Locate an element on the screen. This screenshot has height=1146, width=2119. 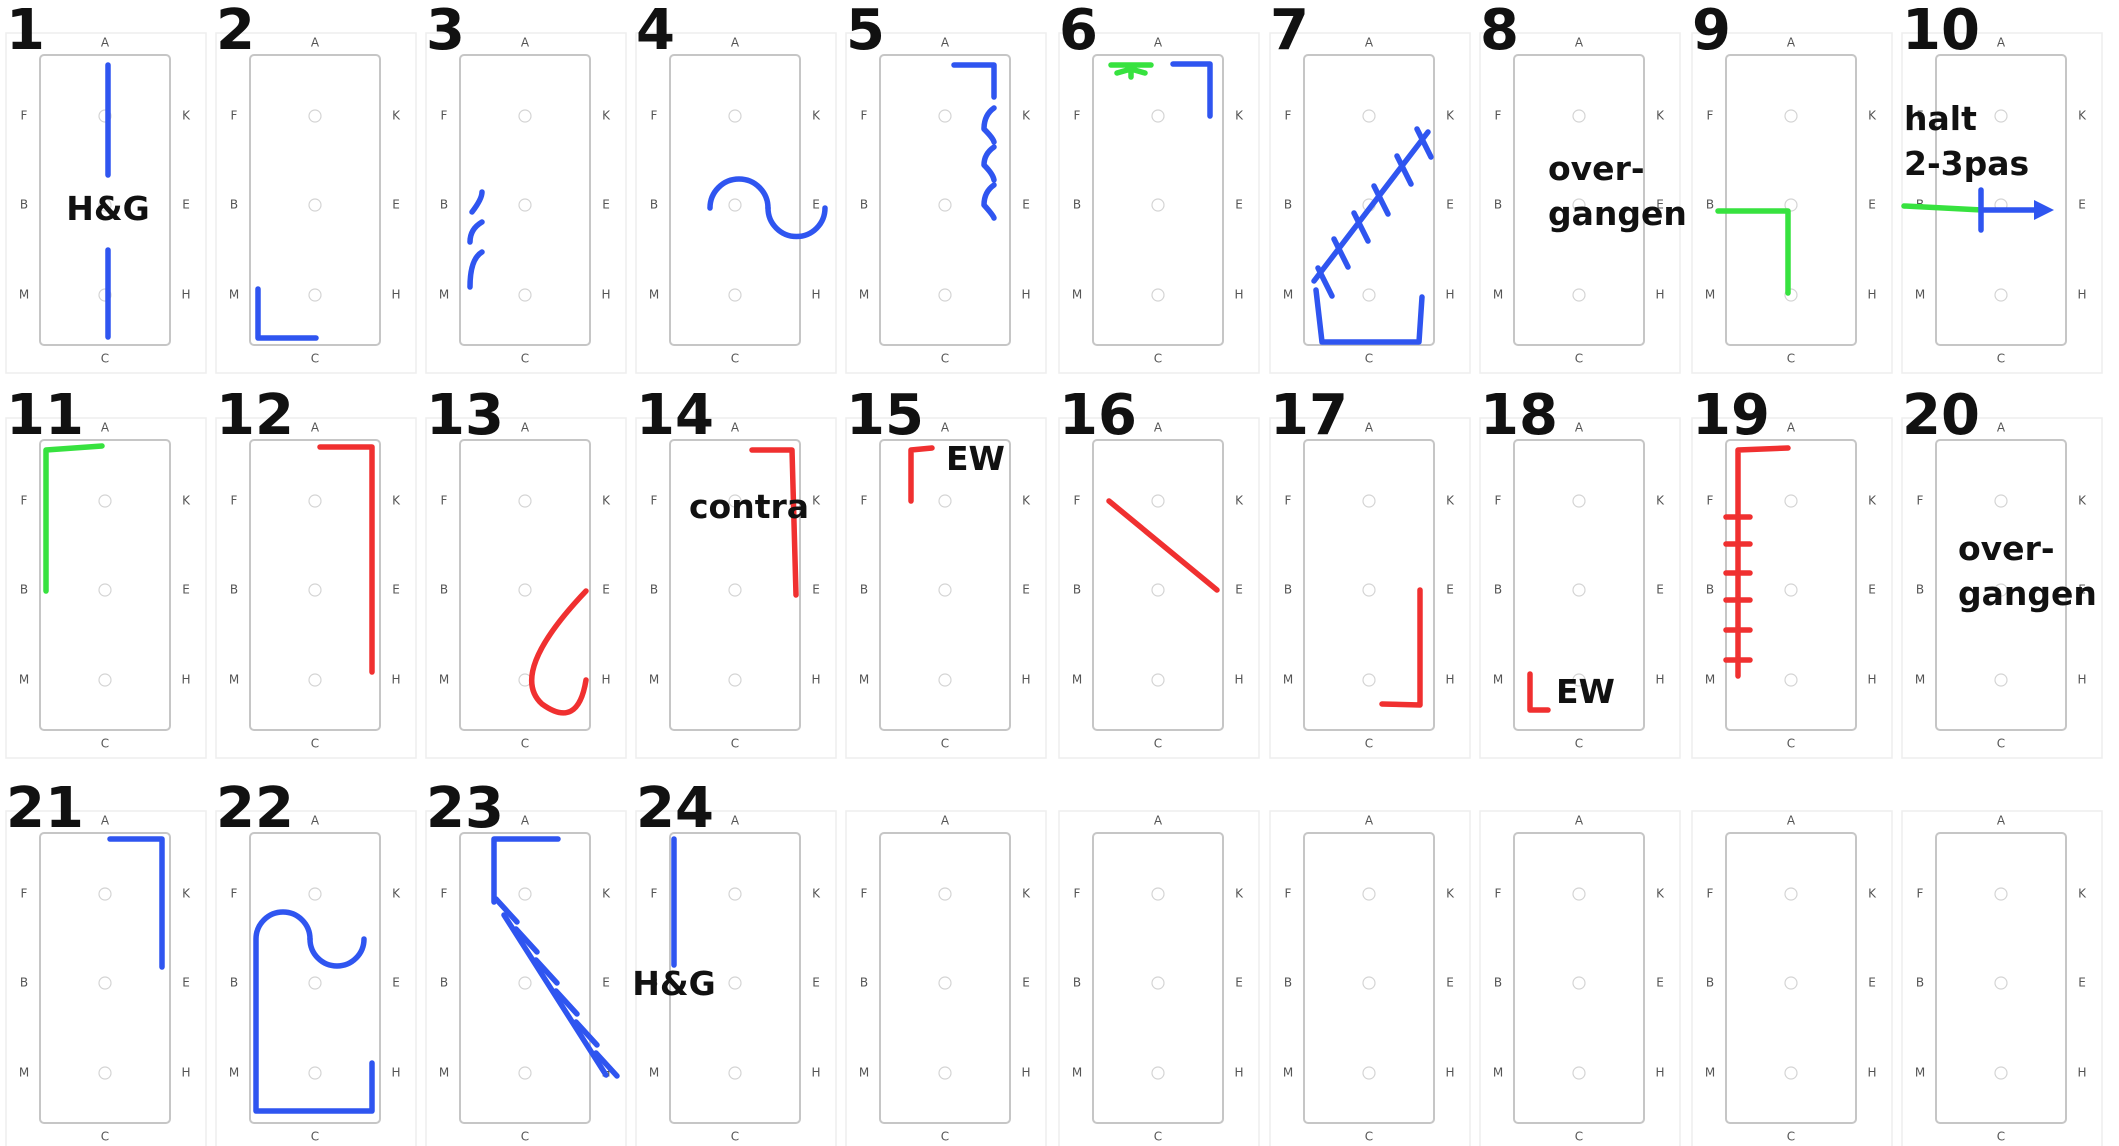
movement-number: 18 is located at coordinates (1519, 415).